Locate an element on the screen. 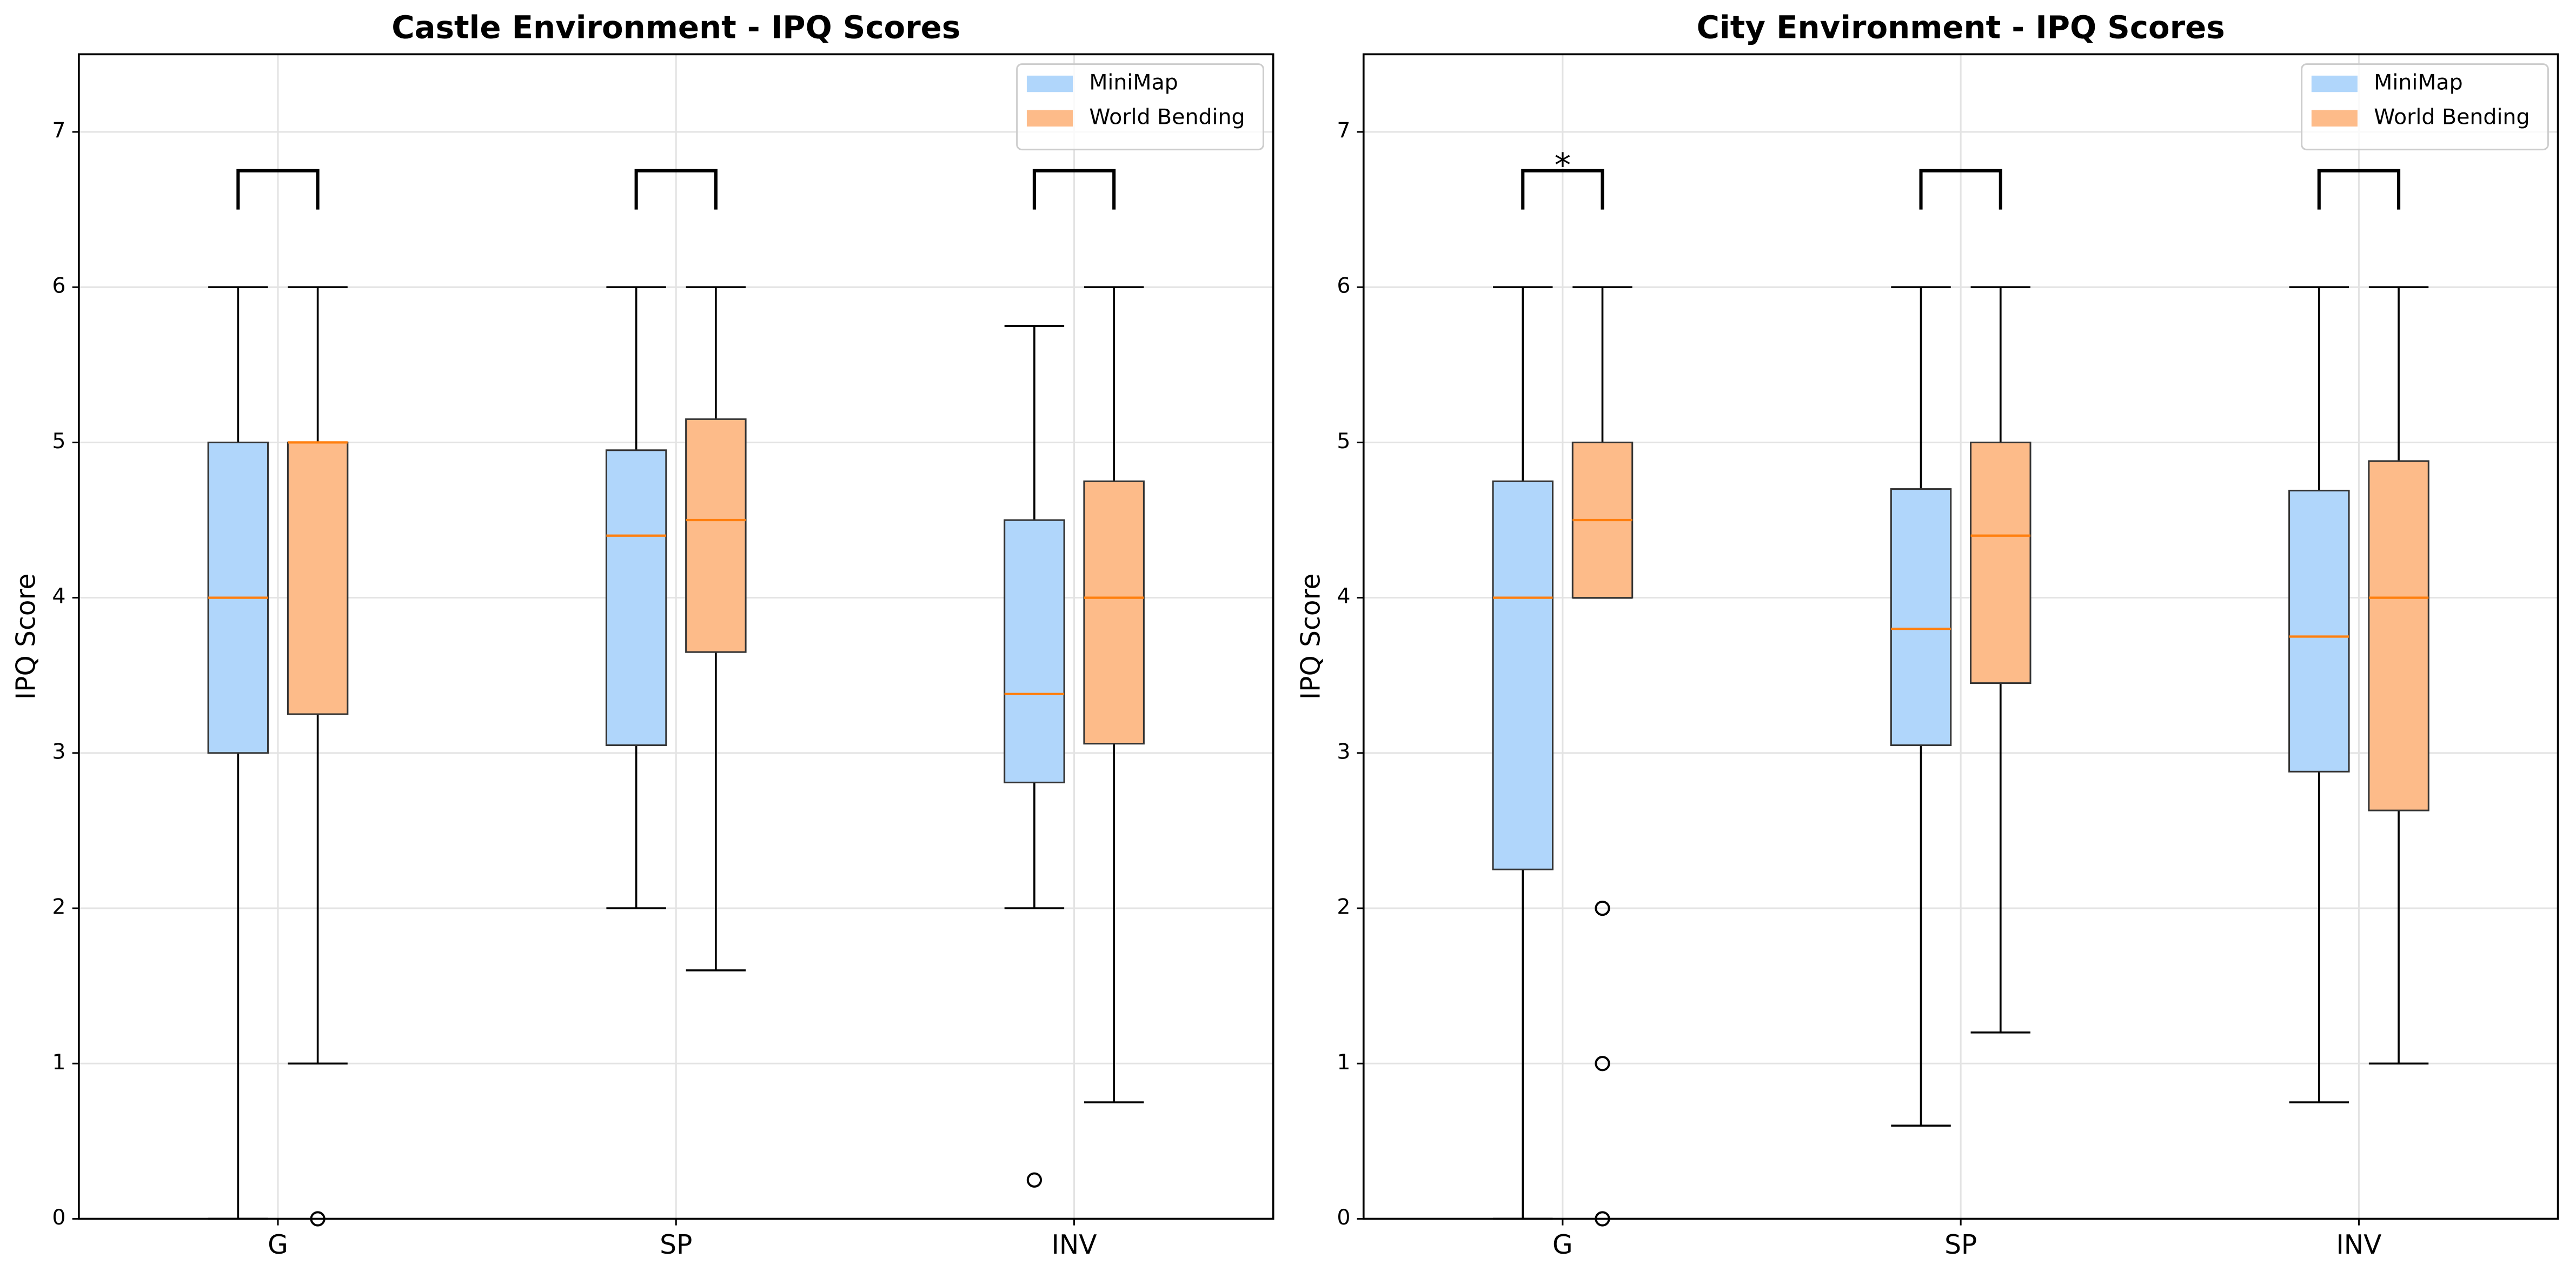 This screenshot has height=1278, width=2576. chart-title: Castle Environment - IPQ Scores is located at coordinates (675, 27).